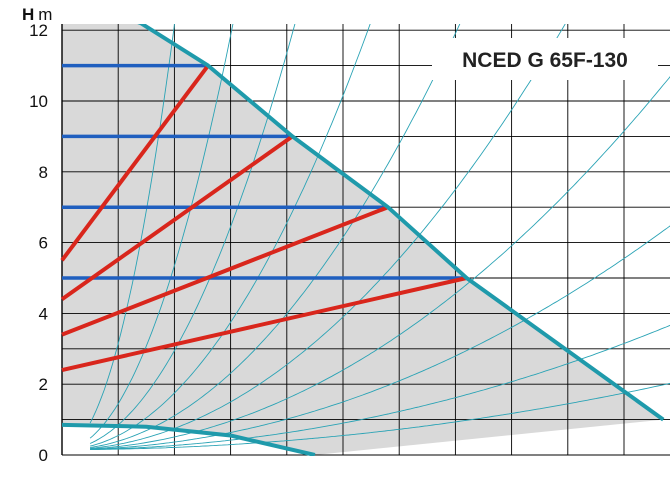 The image size is (670, 484). Describe the element at coordinates (43, 172) in the screenshot. I see `y-tick-label: 8` at that location.